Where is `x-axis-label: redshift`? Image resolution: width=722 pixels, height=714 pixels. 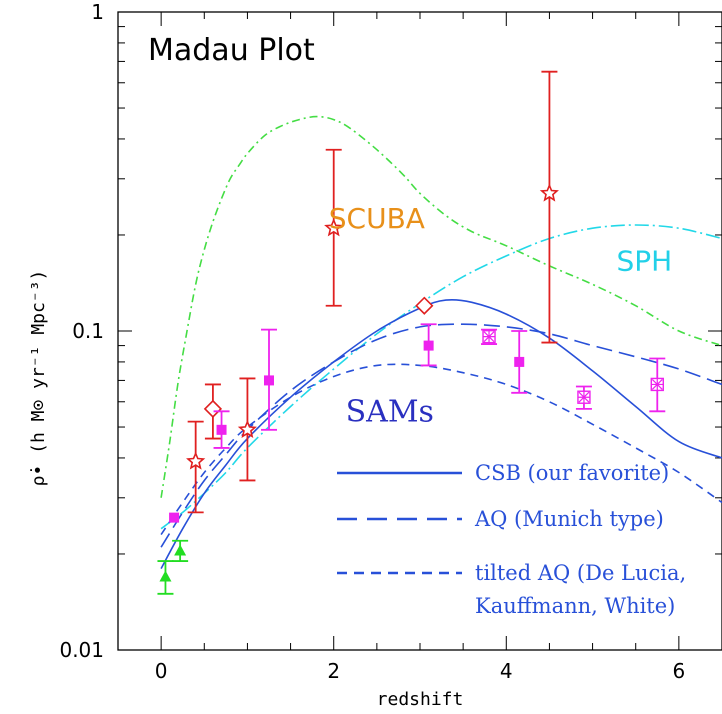
x-axis-label: redshift is located at coordinates (420, 699).